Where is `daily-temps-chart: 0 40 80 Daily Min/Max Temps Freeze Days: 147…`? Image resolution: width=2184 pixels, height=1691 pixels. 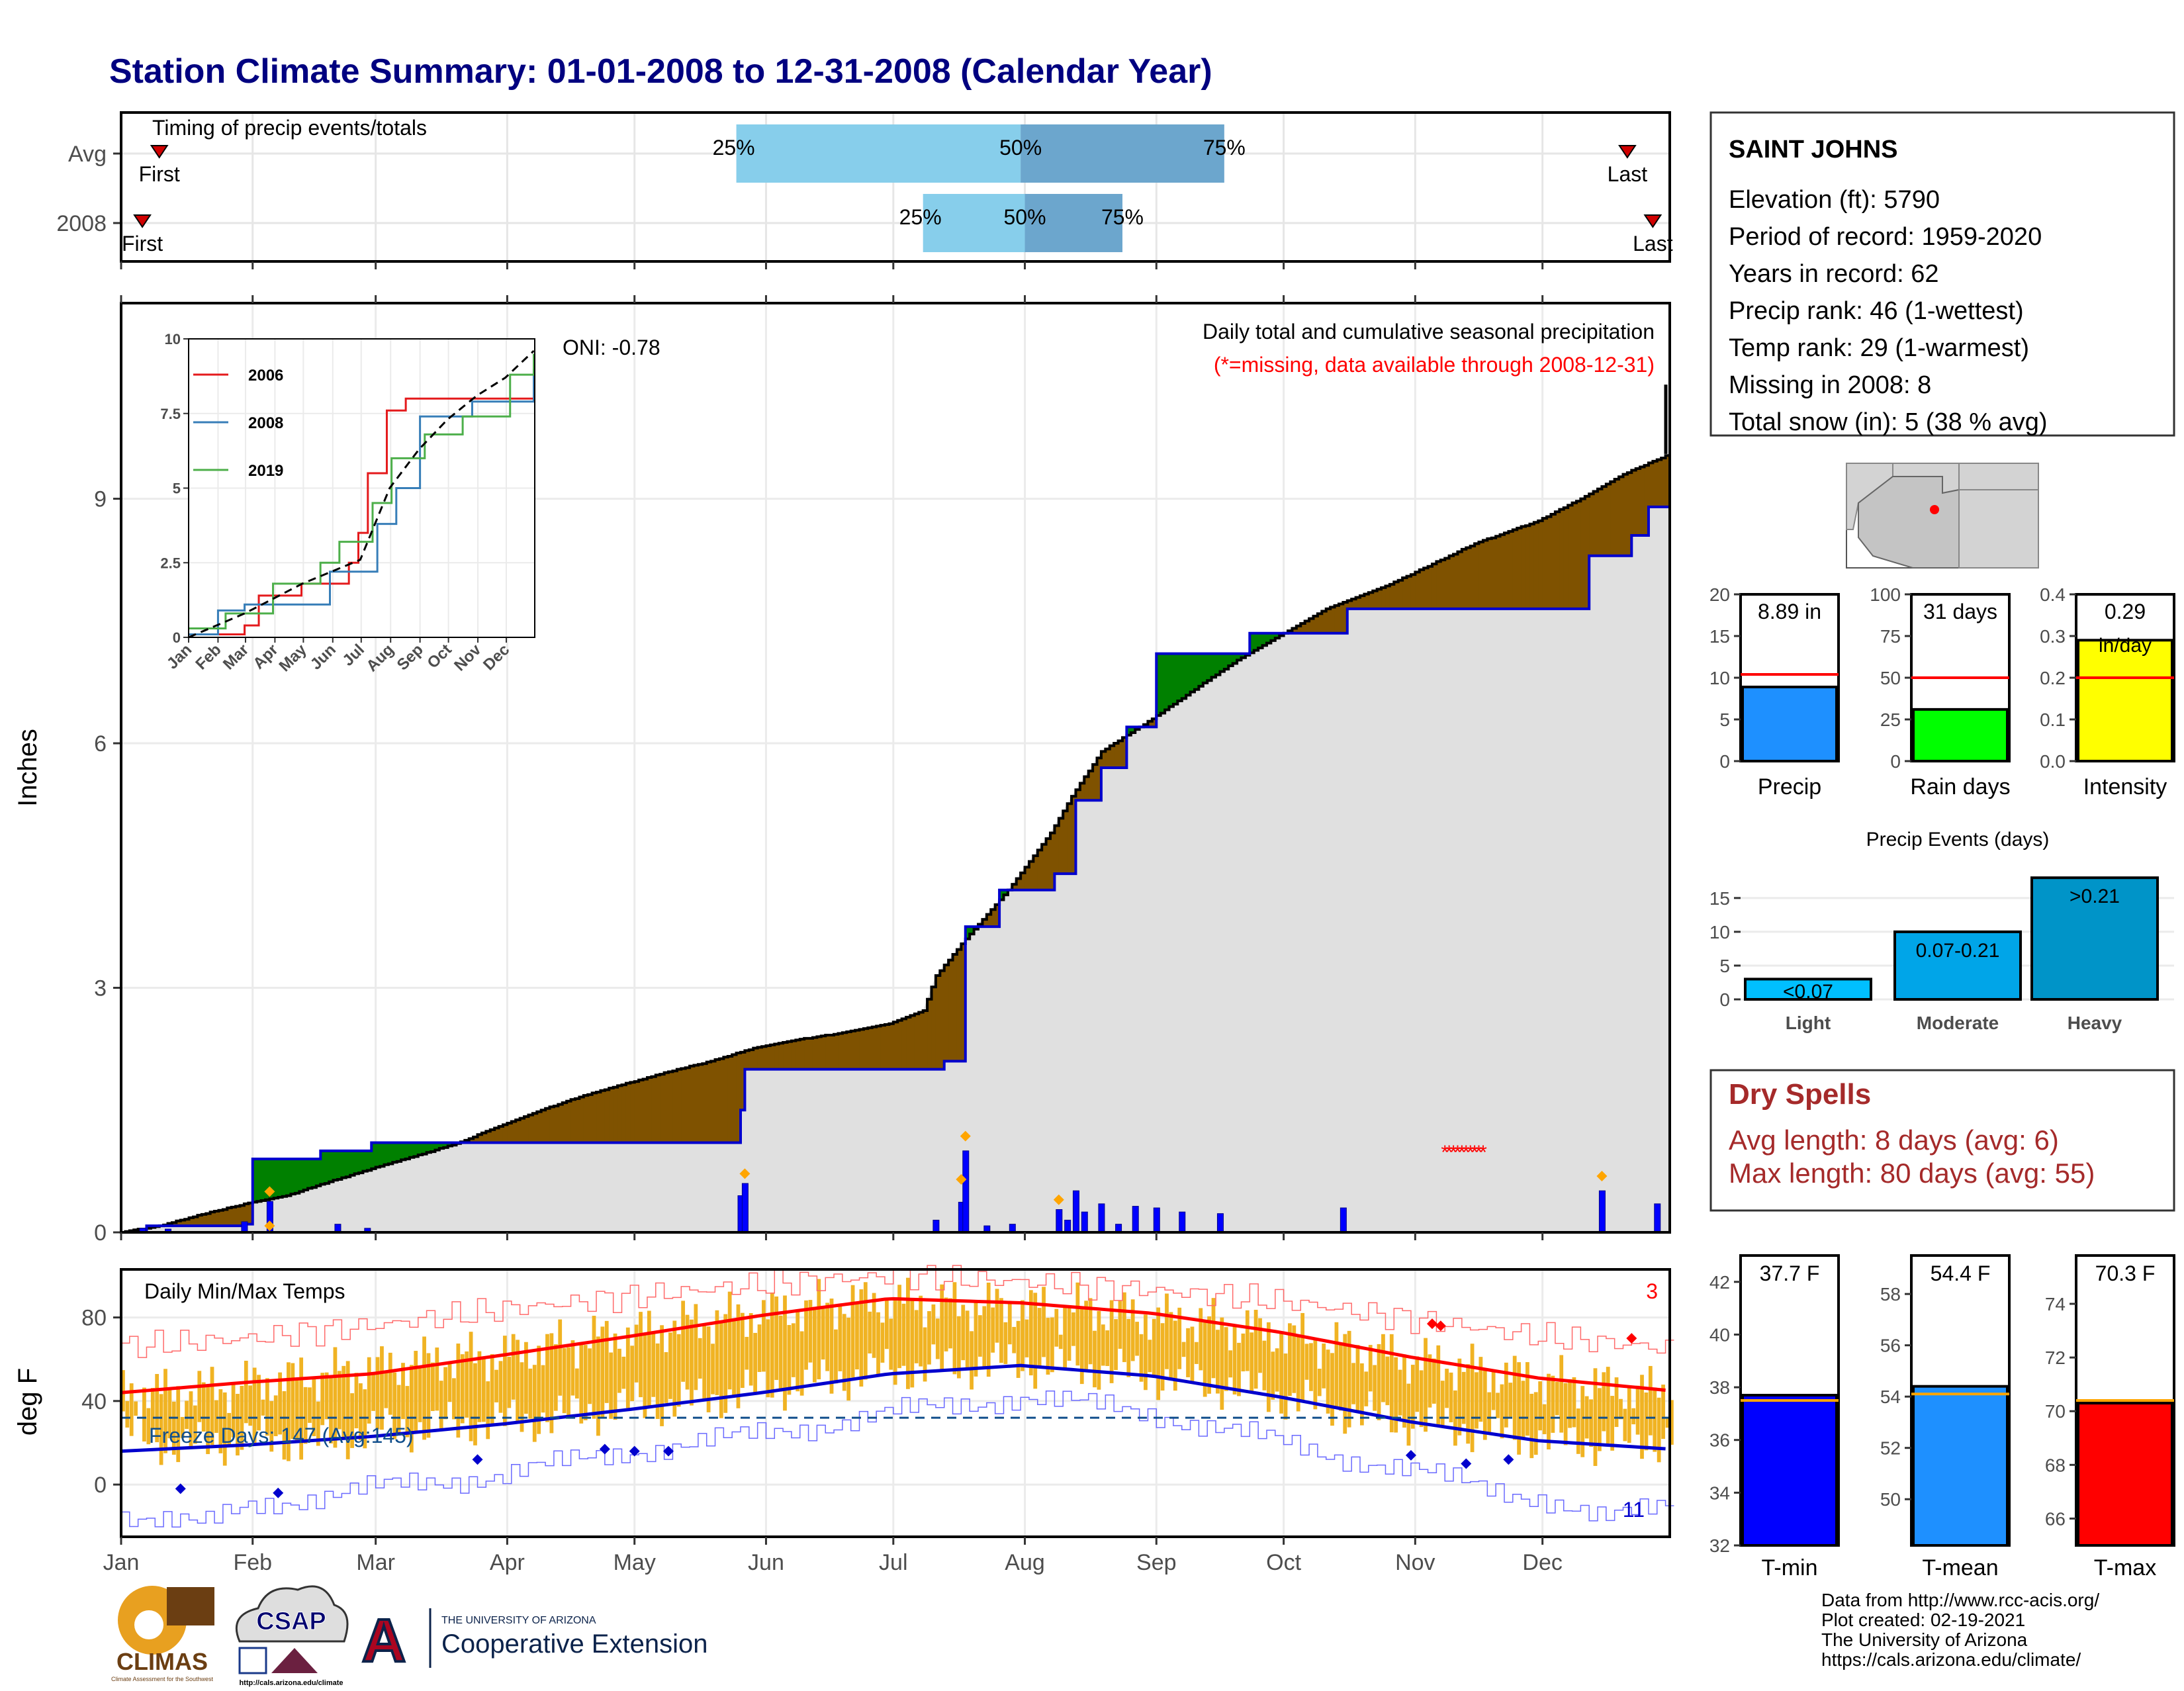
daily-temps-chart: 0 40 80 Daily Min/Max Temps Freeze Days: 147… is located at coordinates (843, 1420).